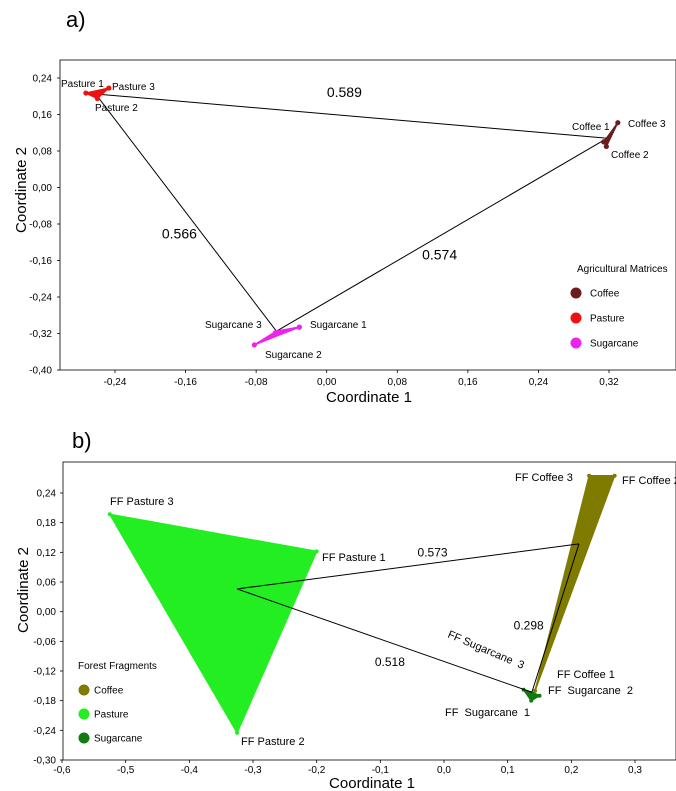 This screenshot has width=676, height=791. Describe the element at coordinates (544, 478) in the screenshot. I see `point-label: FF Coffee 3` at that location.